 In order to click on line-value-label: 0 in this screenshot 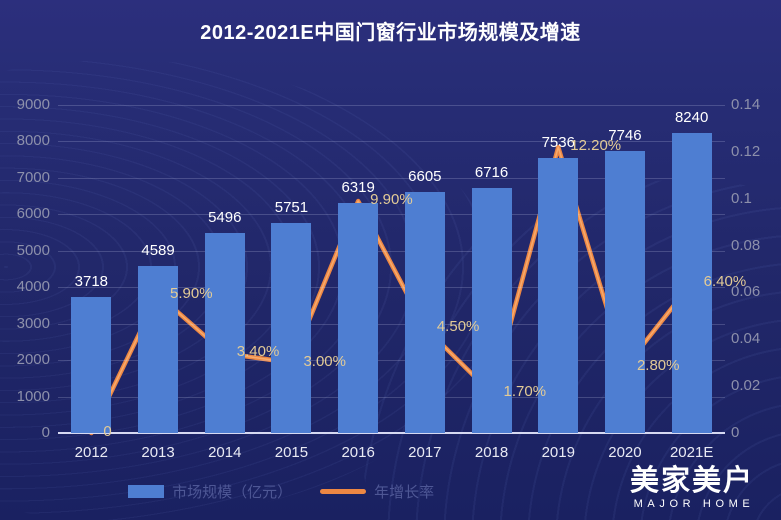, I will do `click(107, 431)`.